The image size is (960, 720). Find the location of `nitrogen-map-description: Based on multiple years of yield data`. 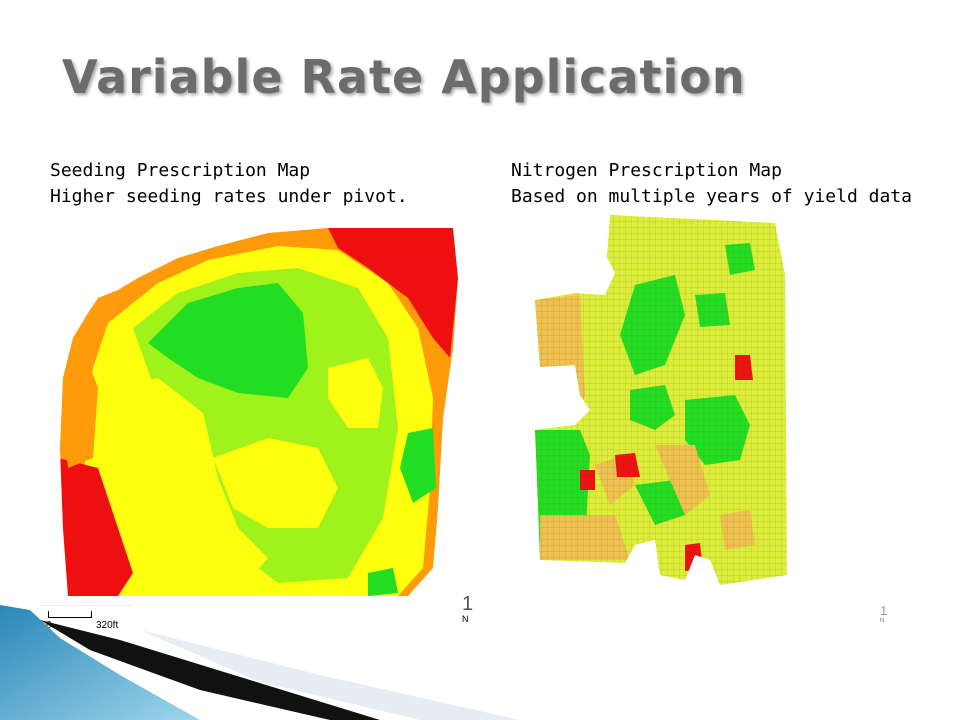

nitrogen-map-description: Based on multiple years of yield data is located at coordinates (711, 196).